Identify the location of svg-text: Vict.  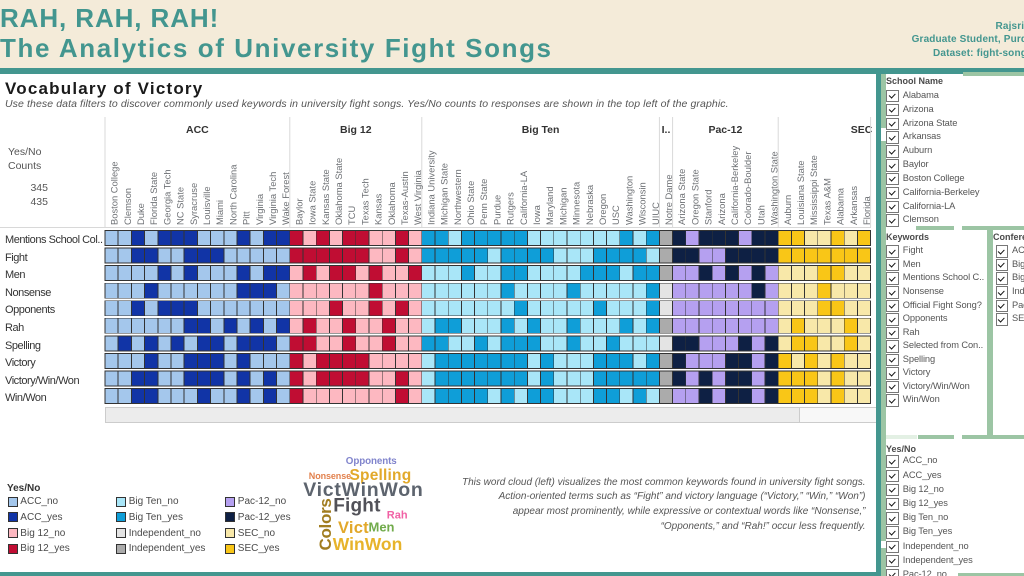
(353, 528).